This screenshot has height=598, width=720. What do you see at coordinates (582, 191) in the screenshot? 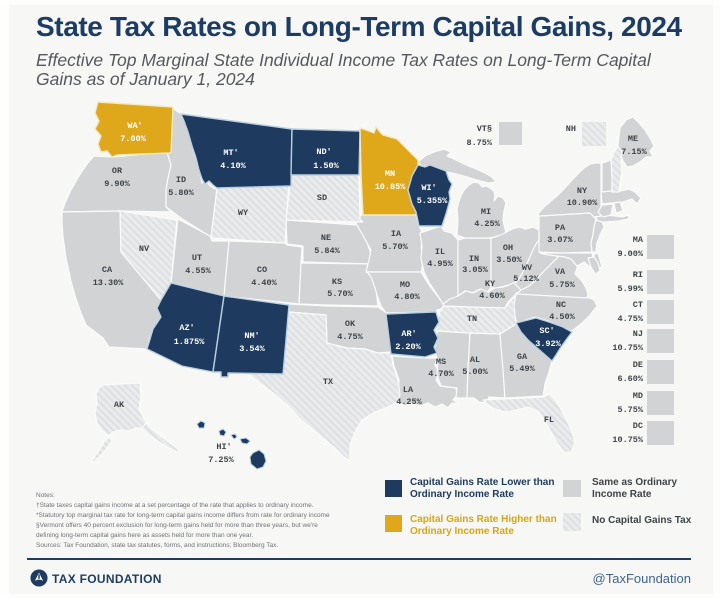
I see `svg-text: NY` at bounding box center [582, 191].